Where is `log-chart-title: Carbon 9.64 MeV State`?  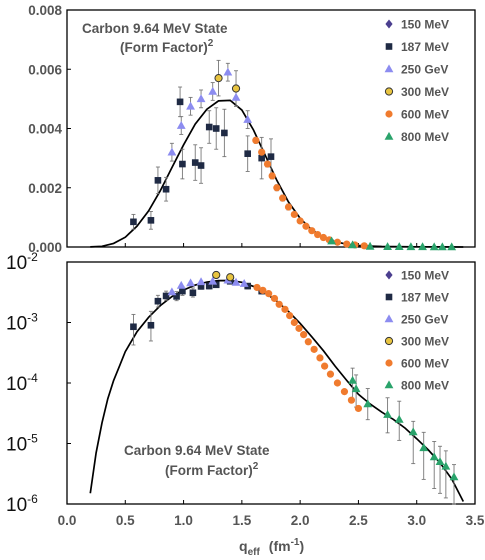
log-chart-title: Carbon 9.64 MeV State is located at coordinates (197, 450).